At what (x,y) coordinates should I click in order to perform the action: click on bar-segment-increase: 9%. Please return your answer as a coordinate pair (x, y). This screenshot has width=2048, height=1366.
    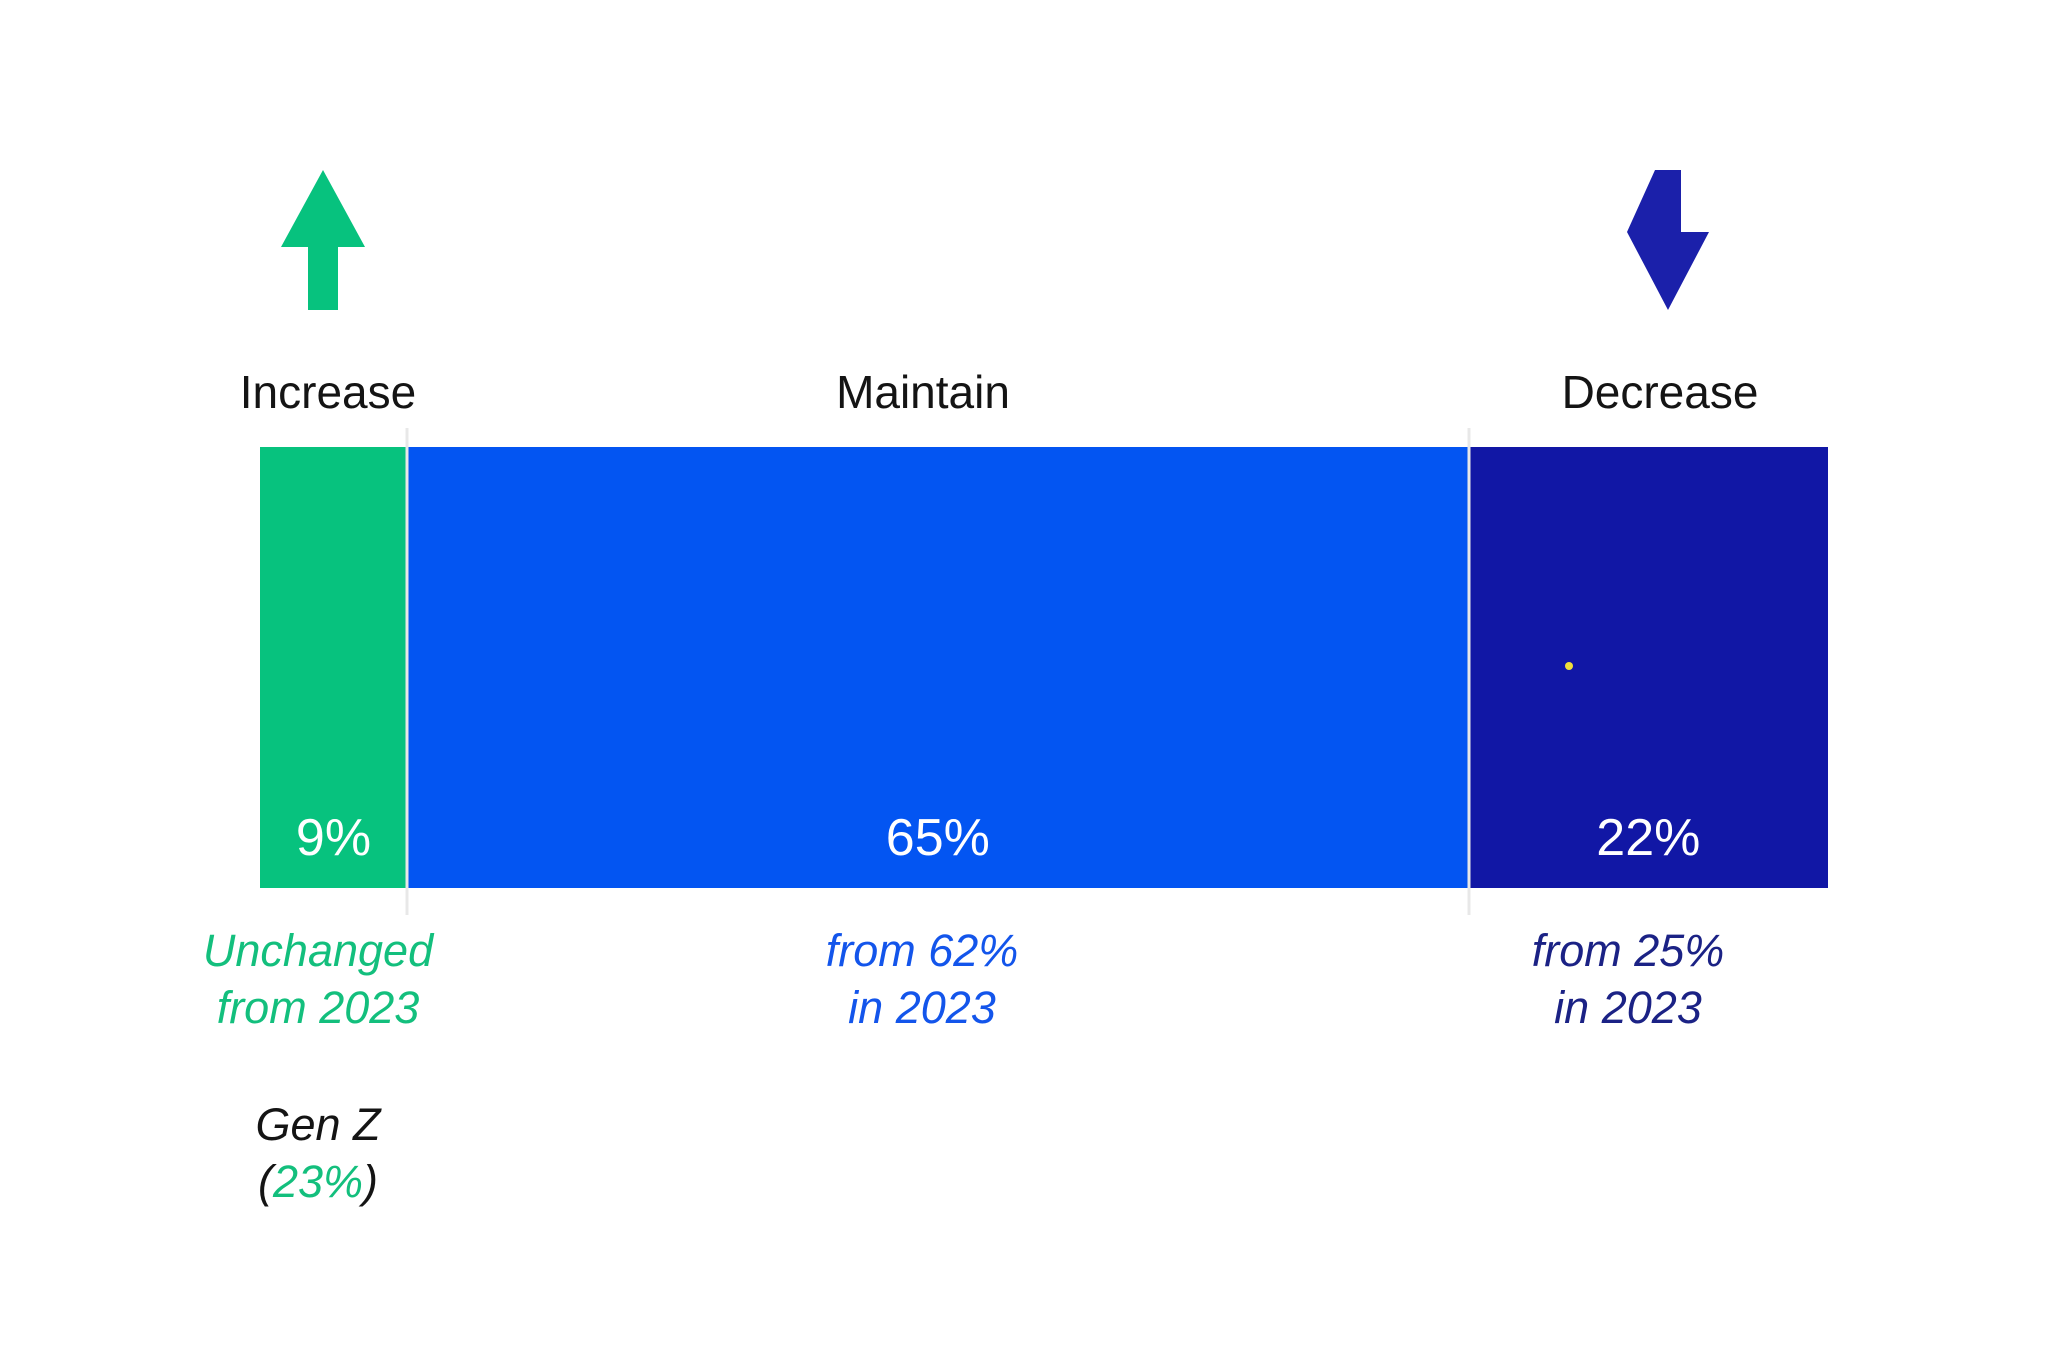
    Looking at the image, I should click on (333, 667).